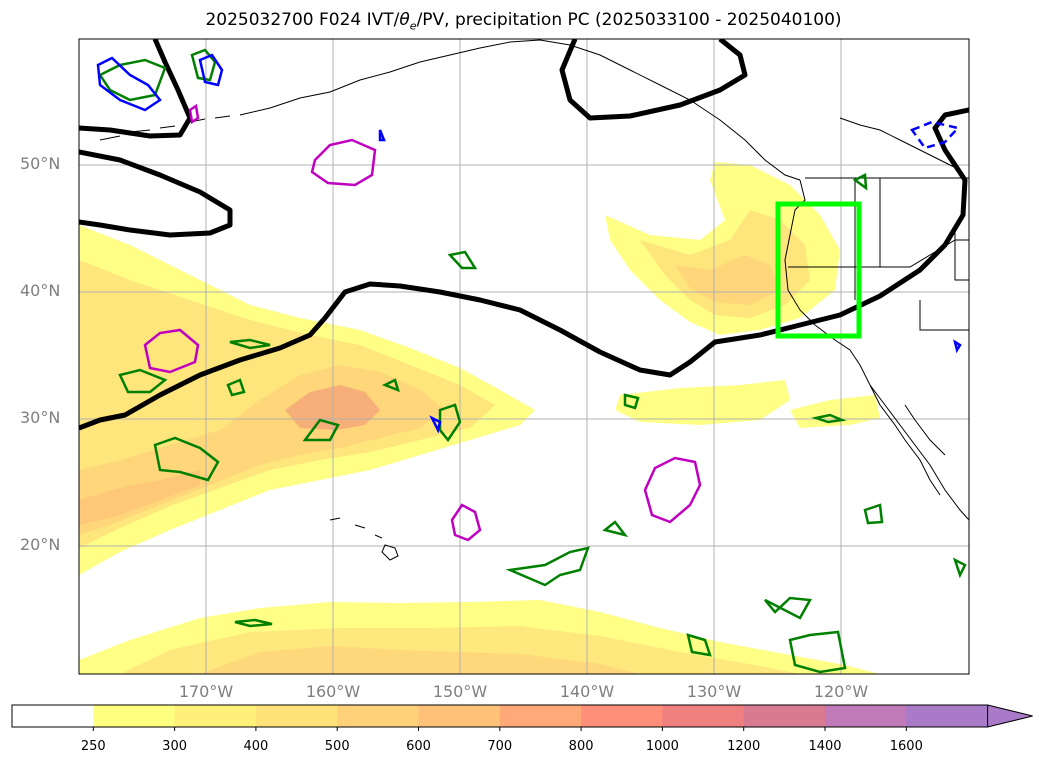  Describe the element at coordinates (337, 746) in the screenshot. I see `colorbar-tick-label: 500` at that location.